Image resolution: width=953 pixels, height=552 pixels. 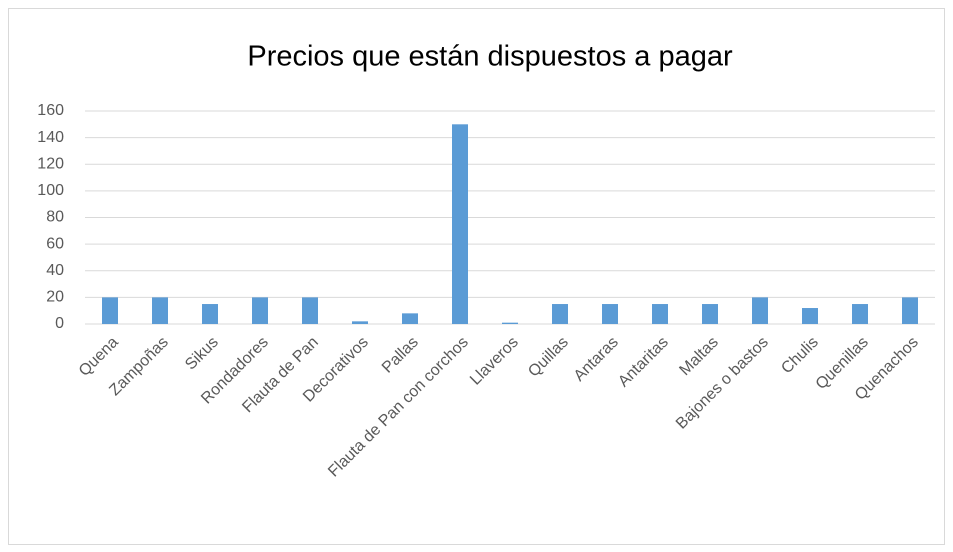 I want to click on y-tick-label: 140, so click(x=50, y=137).